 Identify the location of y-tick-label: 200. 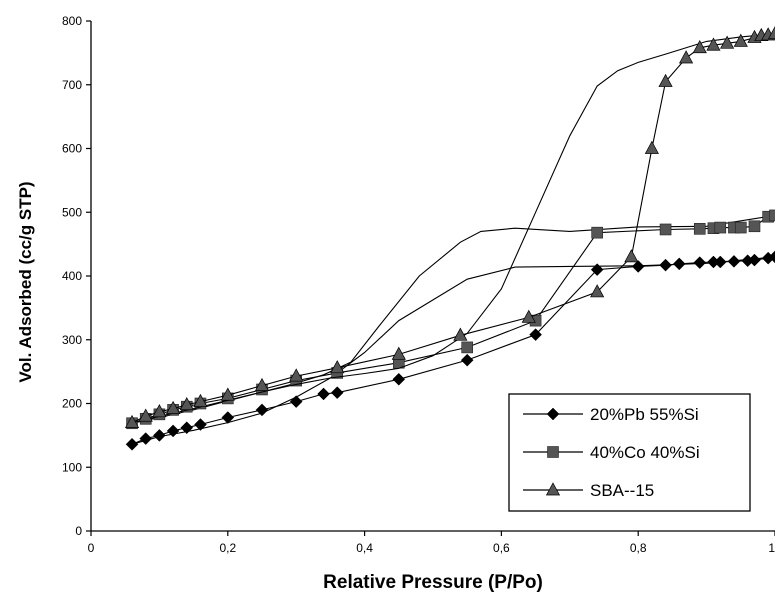
(72, 404).